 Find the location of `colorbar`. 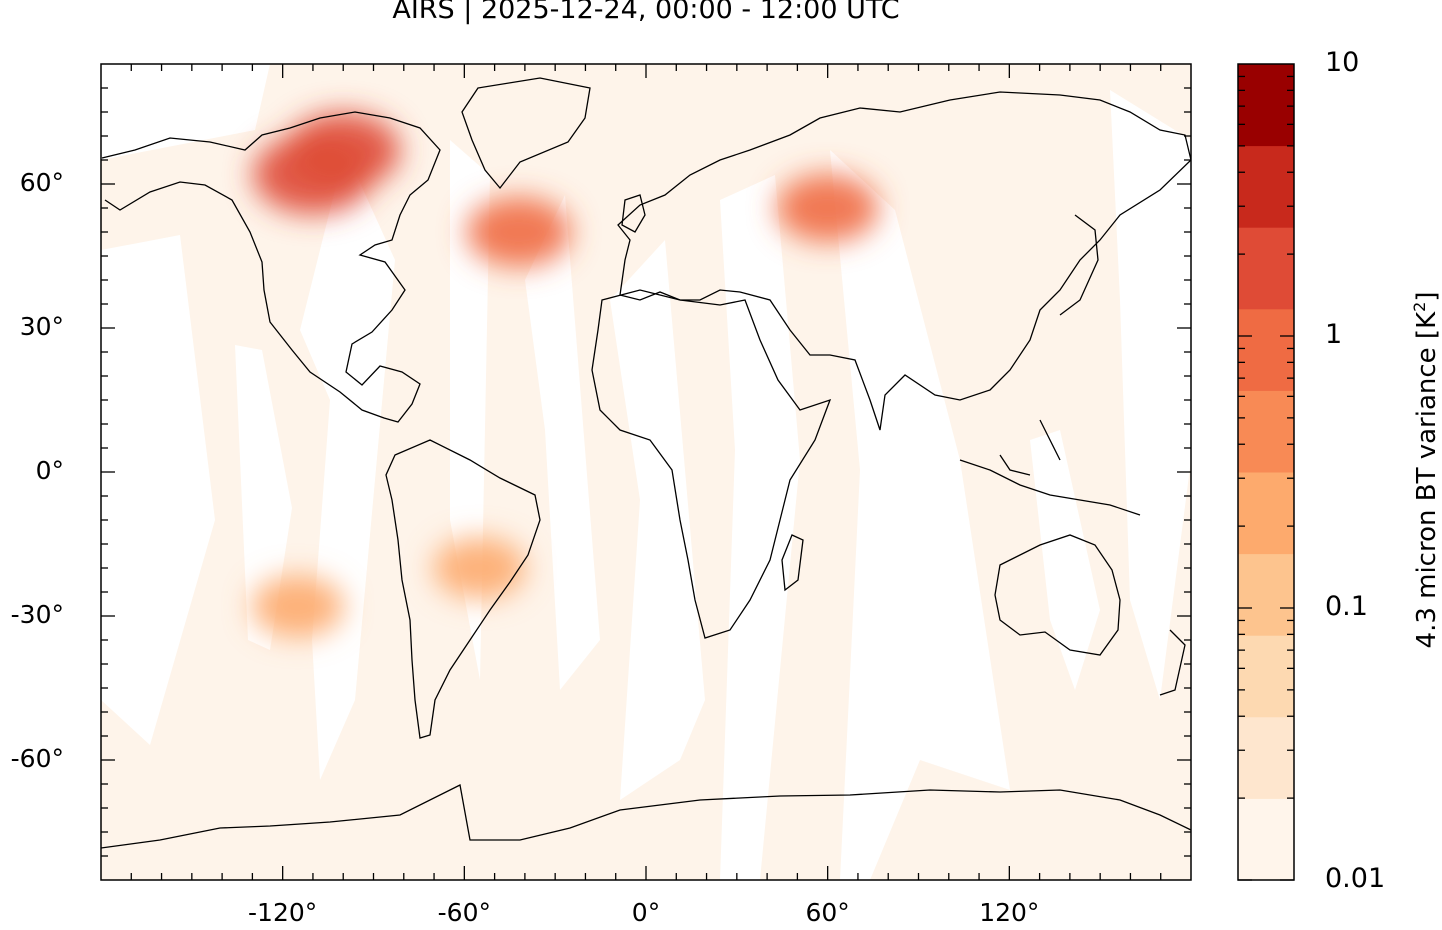

colorbar is located at coordinates (1266, 472).